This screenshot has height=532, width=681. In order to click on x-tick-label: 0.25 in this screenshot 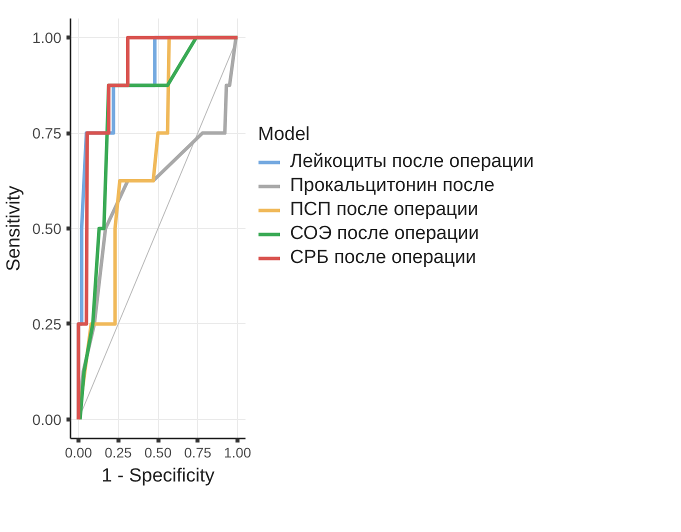, I will do `click(118, 452)`.